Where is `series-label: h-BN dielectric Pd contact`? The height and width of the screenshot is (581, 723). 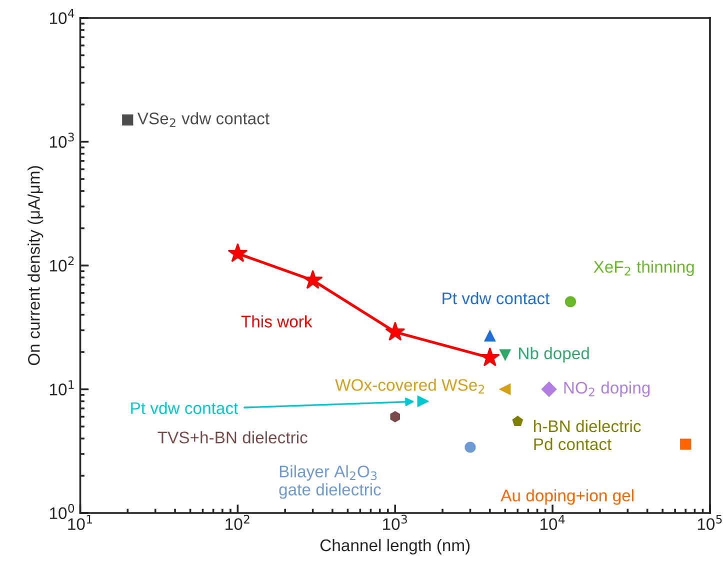 series-label: h-BN dielectric Pd contact is located at coordinates (587, 435).